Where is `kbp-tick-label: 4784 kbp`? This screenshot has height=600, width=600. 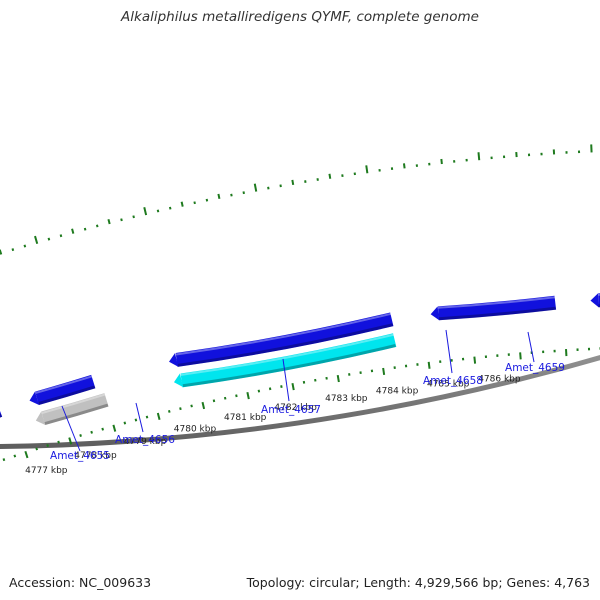 kbp-tick-label: 4784 kbp is located at coordinates (397, 391).